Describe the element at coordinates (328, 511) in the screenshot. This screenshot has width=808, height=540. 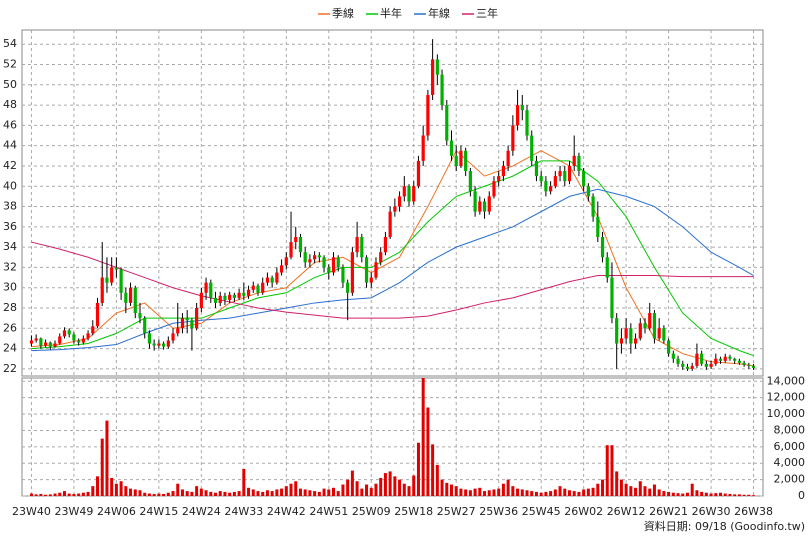
I see `x-tick-label: 24W51` at that location.